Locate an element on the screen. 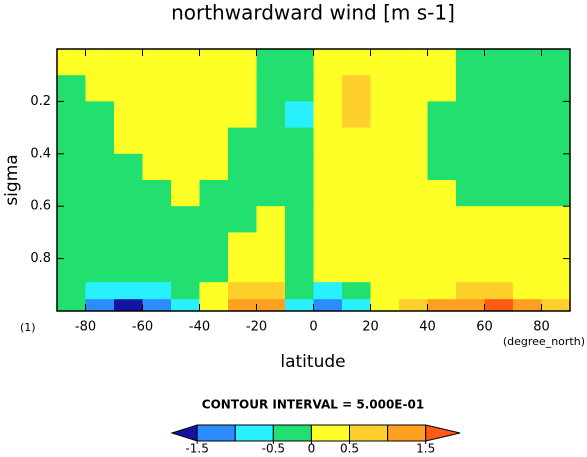 The image size is (587, 457). x-tick-label: 80 is located at coordinates (541, 327).